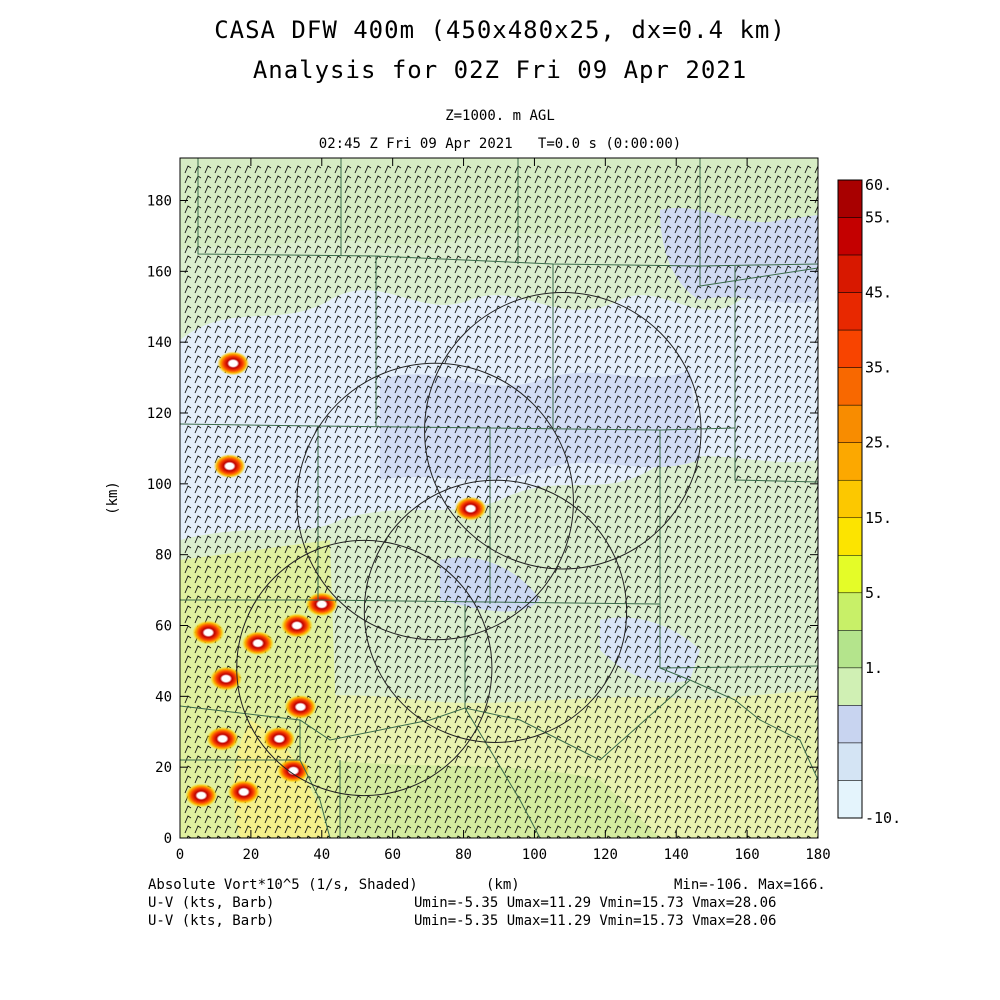 The width and height of the screenshot is (1000, 1000). Describe the element at coordinates (503, 885) in the screenshot. I see `x-axis-label: (km)` at that location.